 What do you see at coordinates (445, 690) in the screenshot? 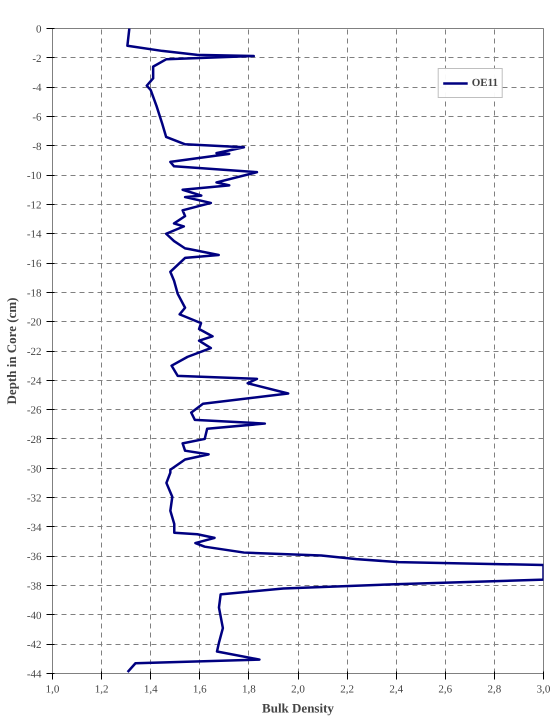
I see `x-tick-label: 2,6` at bounding box center [445, 690].